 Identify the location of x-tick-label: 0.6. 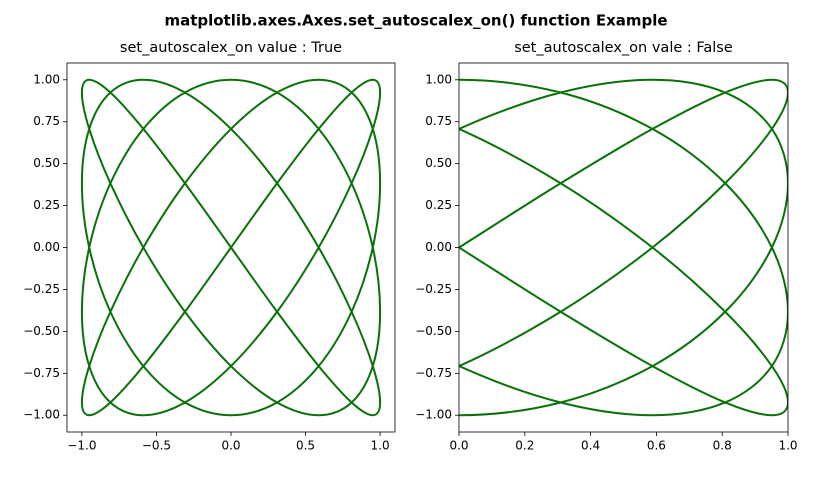
(656, 446).